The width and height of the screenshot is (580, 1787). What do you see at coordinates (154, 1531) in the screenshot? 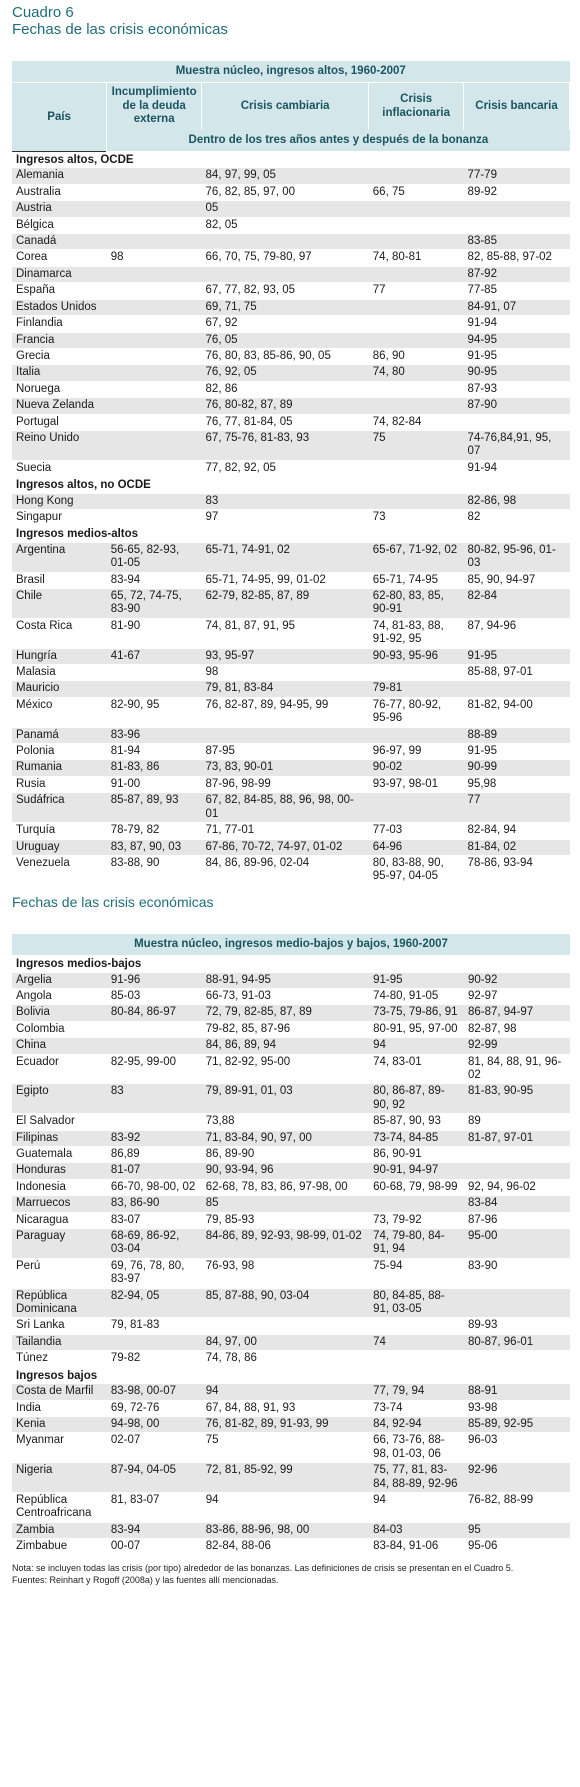
I see `cell: 83-94` at bounding box center [154, 1531].